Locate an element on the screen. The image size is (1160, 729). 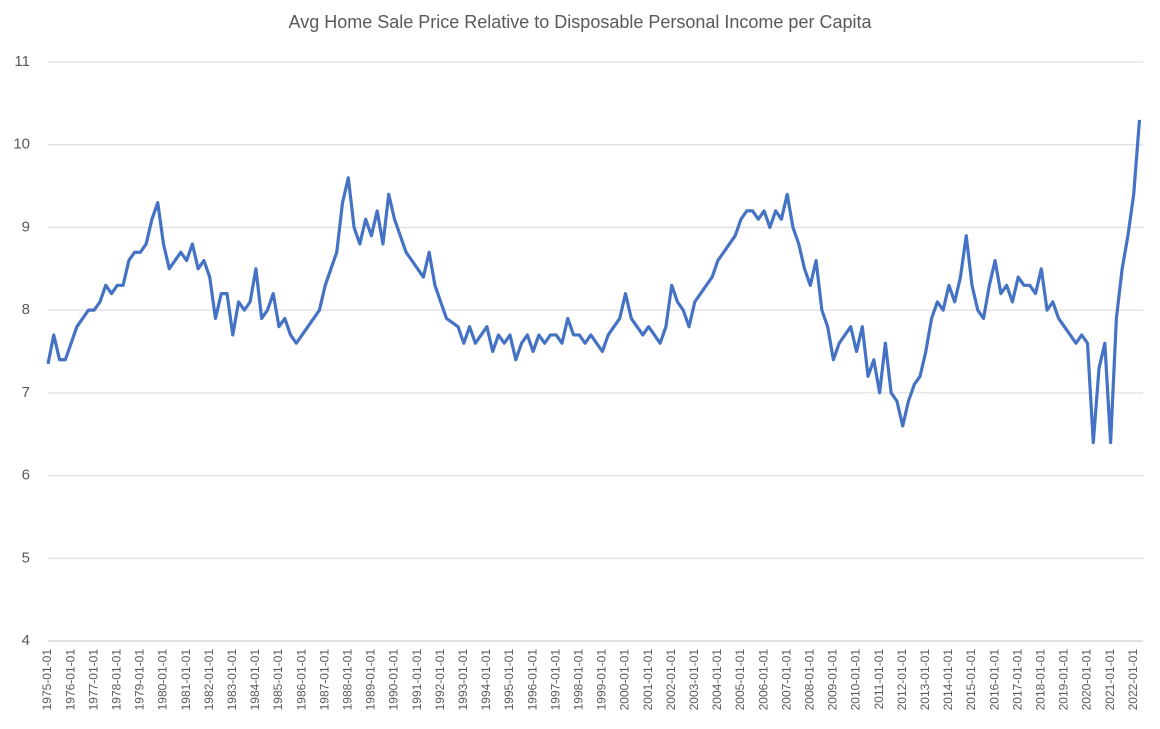
x-tick-label: 2009-01-01 is located at coordinates (833, 680).